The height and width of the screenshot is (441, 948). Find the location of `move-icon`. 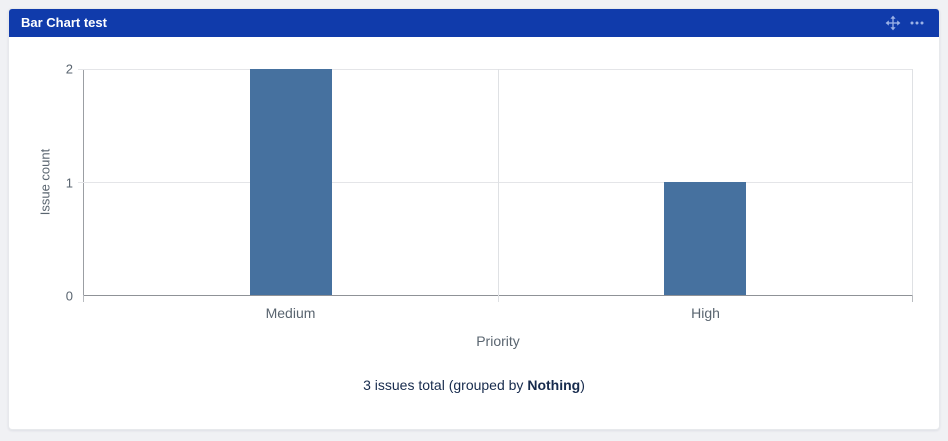

move-icon is located at coordinates (893, 23).